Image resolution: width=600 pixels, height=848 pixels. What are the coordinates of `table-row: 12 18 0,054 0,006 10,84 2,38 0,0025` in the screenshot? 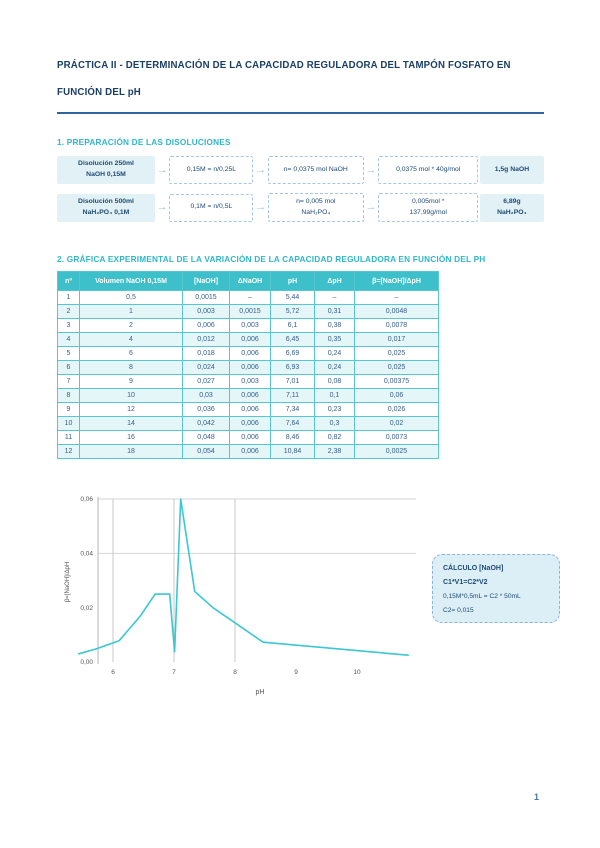 It's located at (248, 451).